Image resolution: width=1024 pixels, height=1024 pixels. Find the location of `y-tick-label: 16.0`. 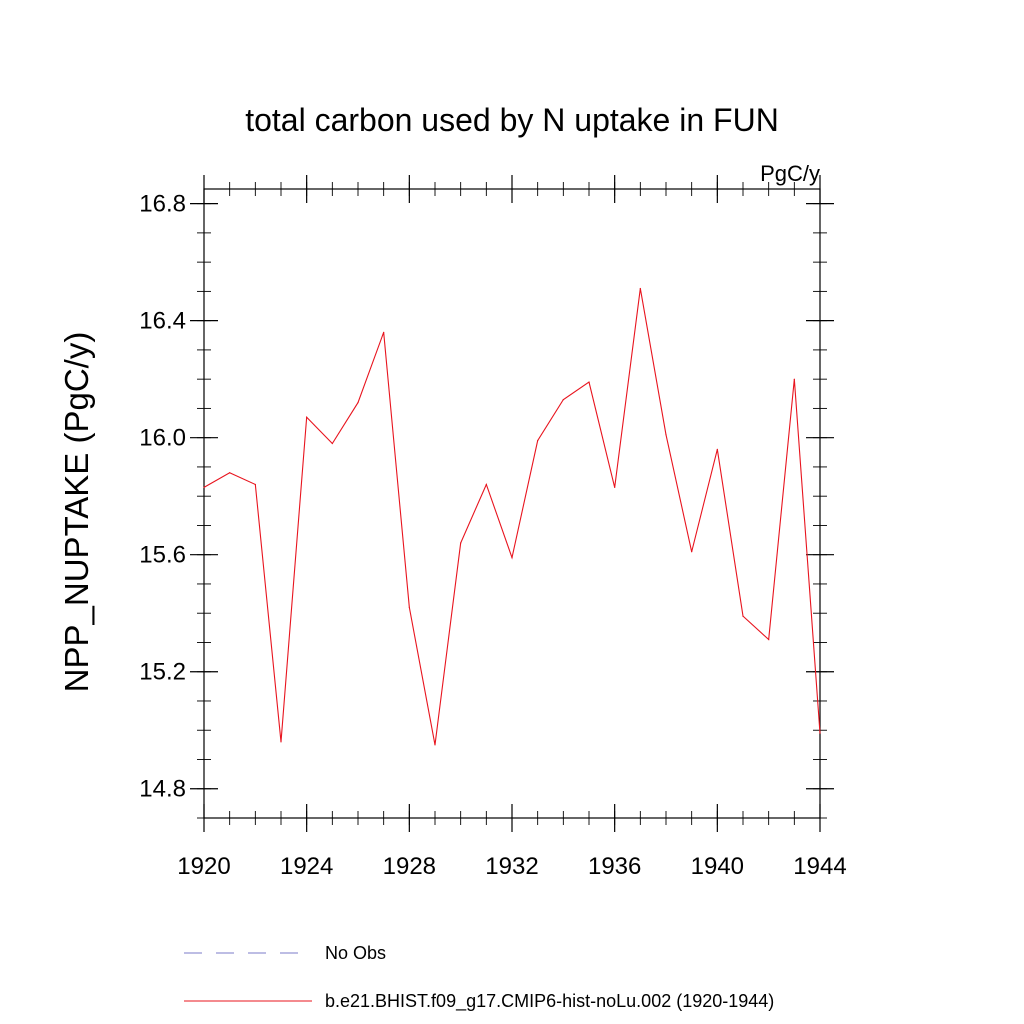

y-tick-label: 16.0 is located at coordinates (162, 438).